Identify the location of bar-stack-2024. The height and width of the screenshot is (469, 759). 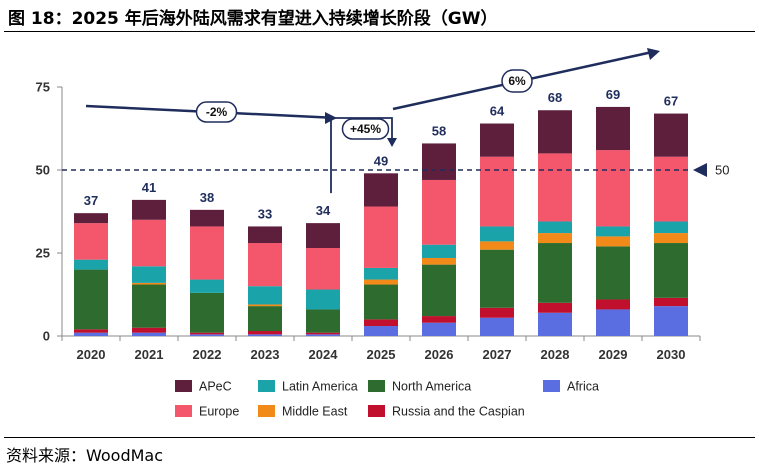
(323, 279).